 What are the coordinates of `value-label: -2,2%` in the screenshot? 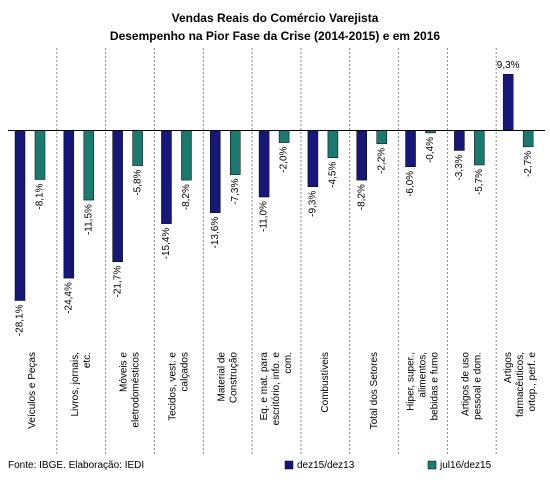 It's located at (381, 161).